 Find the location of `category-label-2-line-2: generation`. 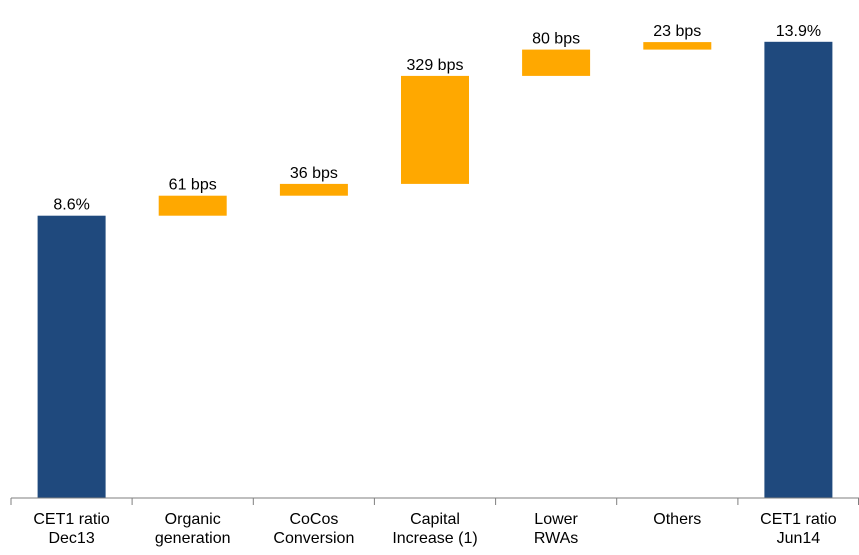

category-label-2-line-2: generation is located at coordinates (193, 538).